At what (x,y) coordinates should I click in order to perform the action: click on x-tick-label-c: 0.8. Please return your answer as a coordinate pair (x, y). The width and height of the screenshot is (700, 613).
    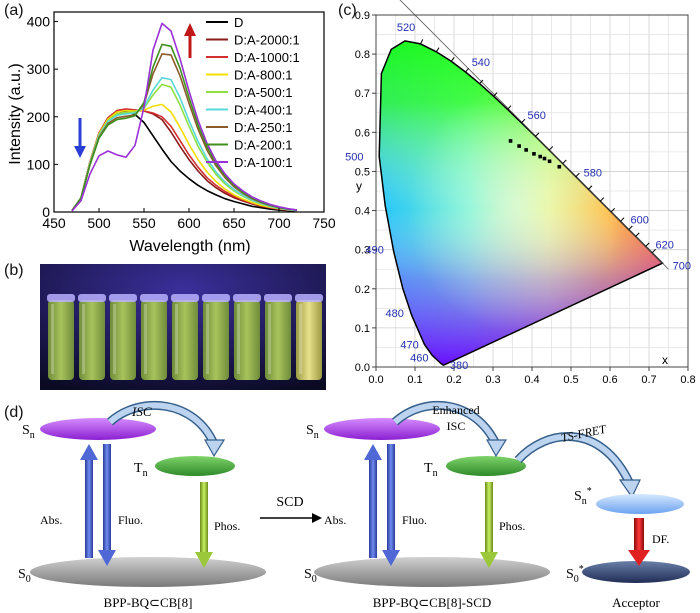
    Looking at the image, I should click on (687, 380).